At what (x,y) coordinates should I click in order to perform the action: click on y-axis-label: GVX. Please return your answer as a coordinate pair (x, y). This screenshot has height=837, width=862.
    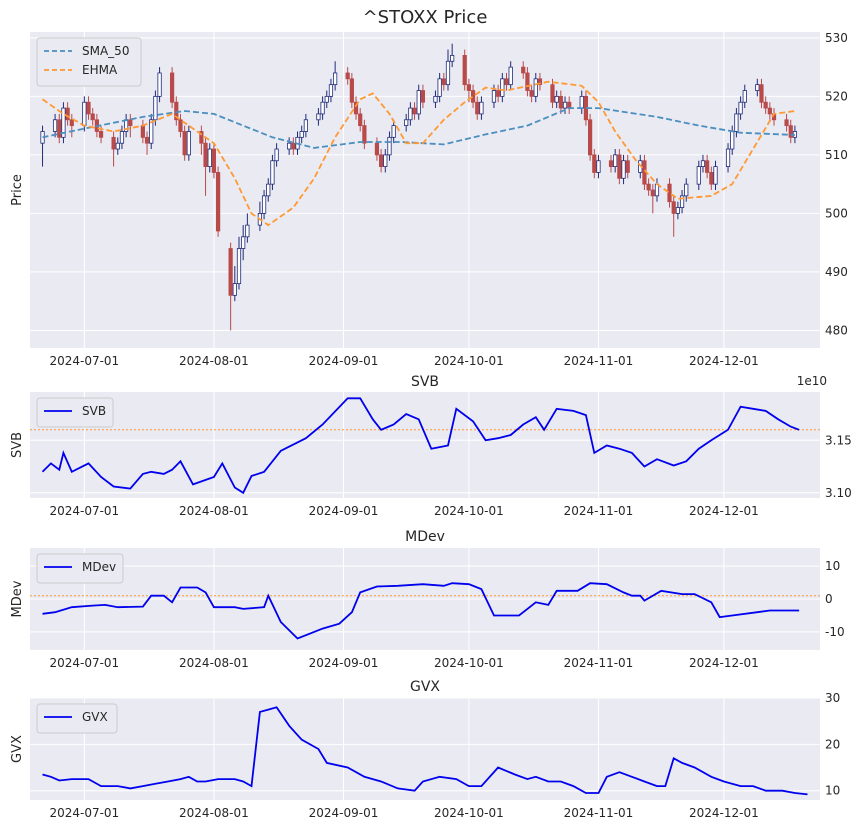
    Looking at the image, I should click on (17, 749).